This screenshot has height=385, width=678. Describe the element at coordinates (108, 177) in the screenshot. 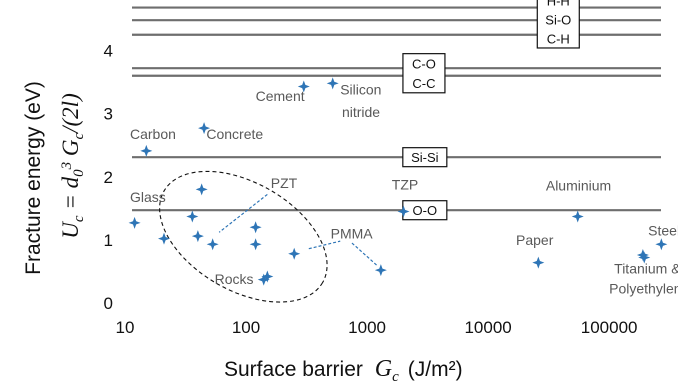

I see `y-tick-2: 2` at that location.